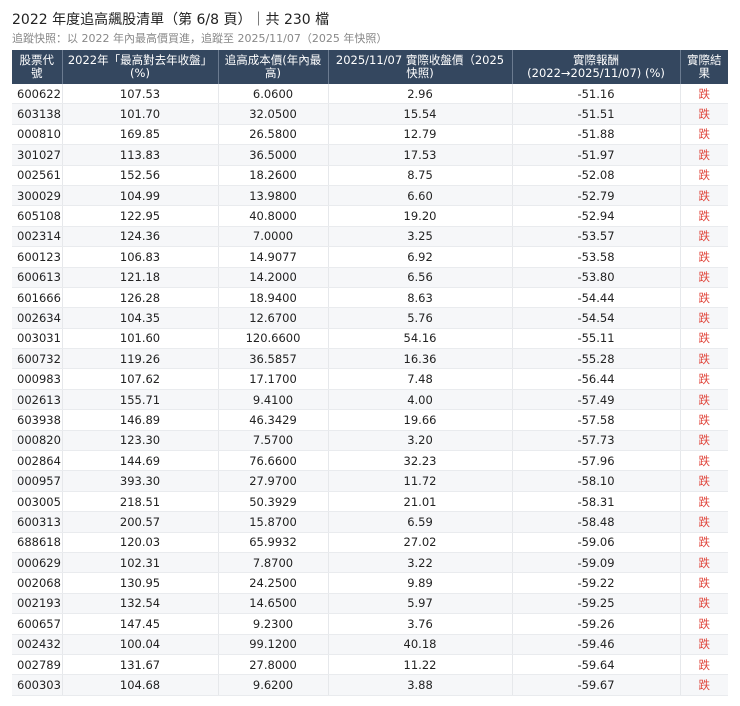 This screenshot has width=740, height=706. What do you see at coordinates (370, 94) in the screenshot?
I see `table-row: 600622 107.53 6.0600 2.96 -51.16 跌` at bounding box center [370, 94].